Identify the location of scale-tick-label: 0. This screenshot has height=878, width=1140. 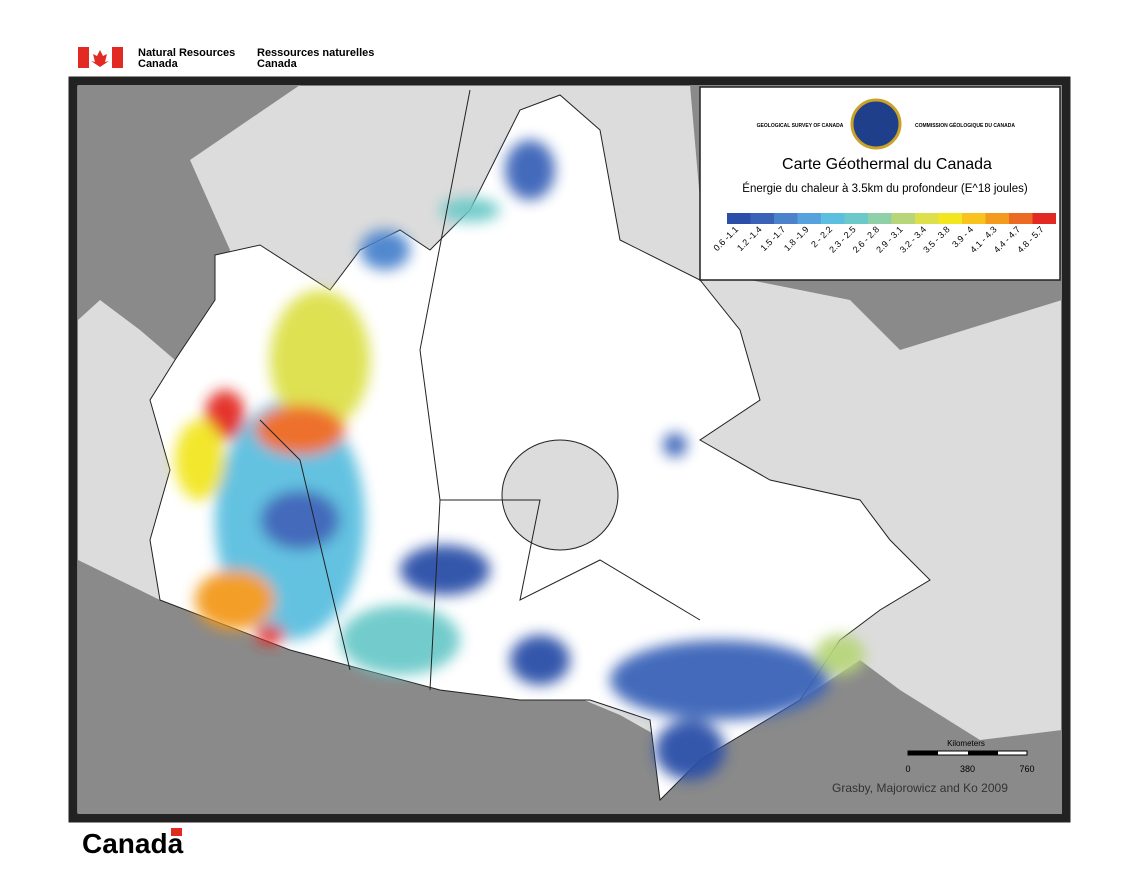
(907, 769).